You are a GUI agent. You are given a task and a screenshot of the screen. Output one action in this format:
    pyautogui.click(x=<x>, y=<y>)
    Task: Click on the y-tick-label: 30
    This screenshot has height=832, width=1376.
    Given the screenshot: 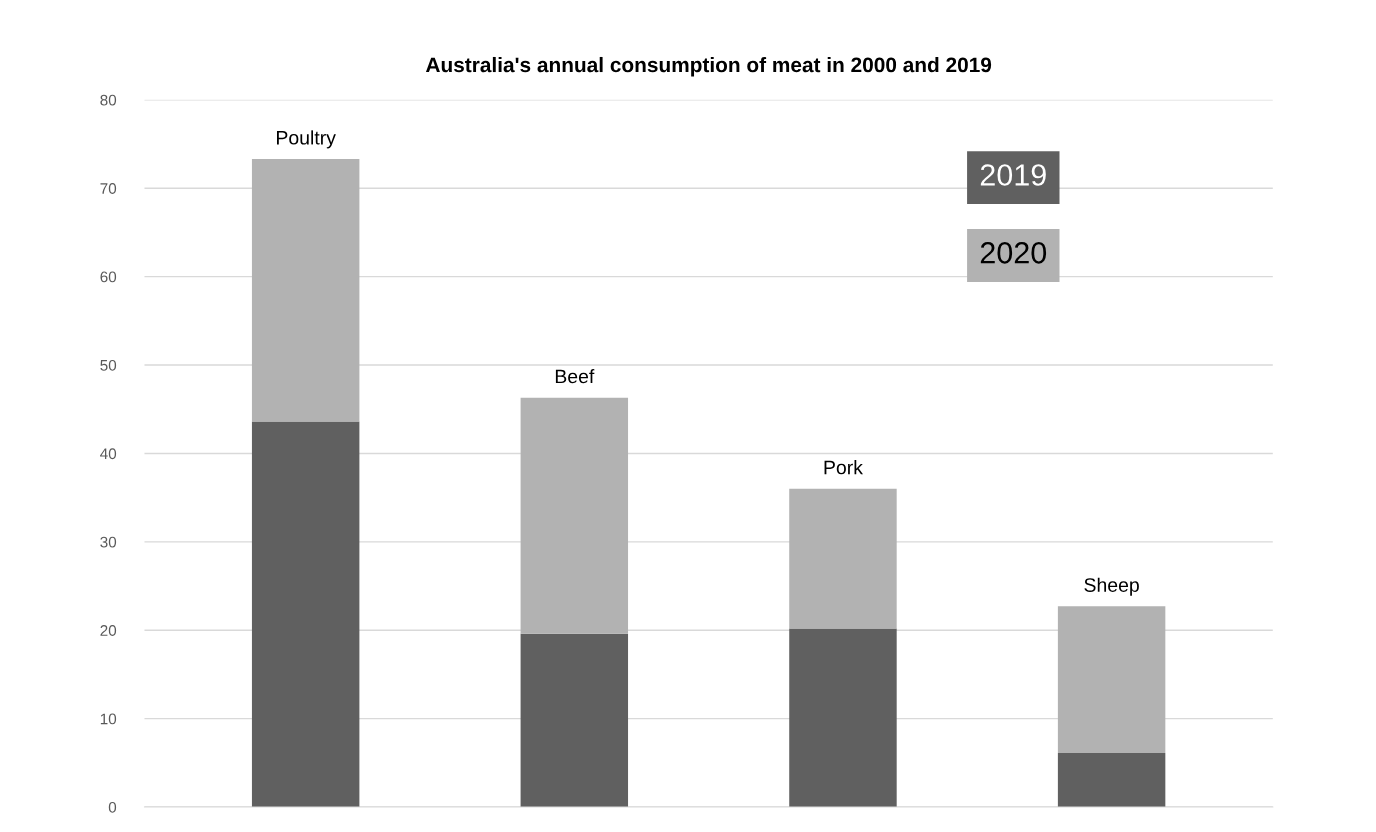 What is the action you would take?
    pyautogui.click(x=108, y=542)
    